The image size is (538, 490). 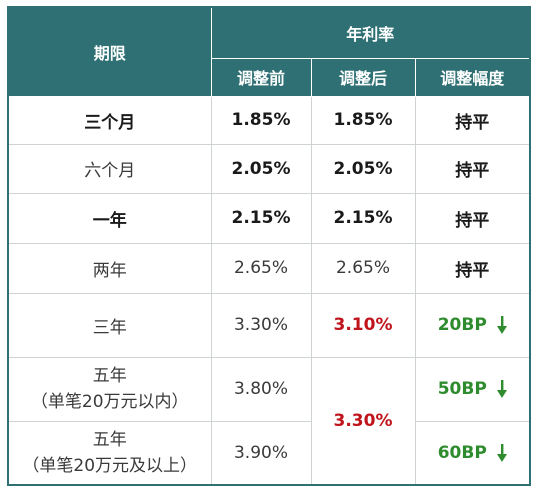 What do you see at coordinates (261, 120) in the screenshot?
I see `before-cell: 1.85%` at bounding box center [261, 120].